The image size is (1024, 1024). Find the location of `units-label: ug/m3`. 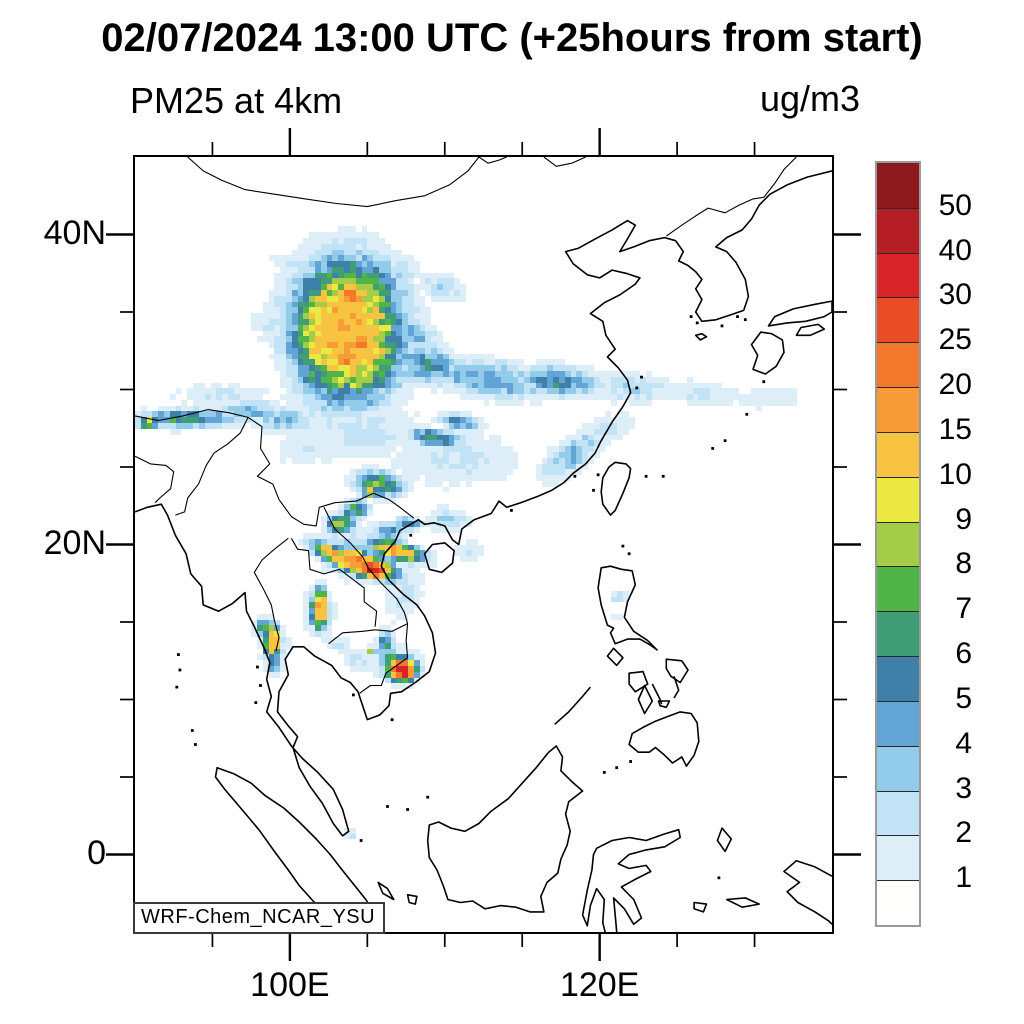

units-label: ug/m3 is located at coordinates (809, 98).